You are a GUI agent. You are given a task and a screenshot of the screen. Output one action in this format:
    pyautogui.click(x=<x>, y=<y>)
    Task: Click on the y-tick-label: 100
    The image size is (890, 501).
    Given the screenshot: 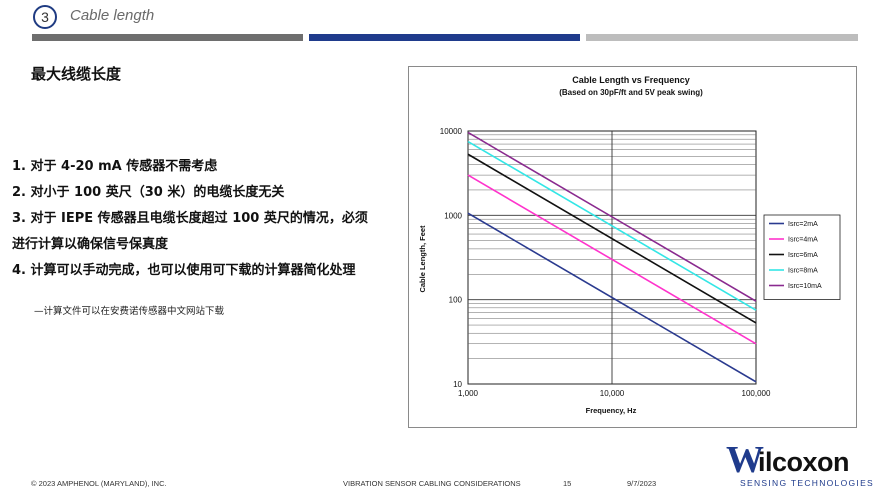 What is the action you would take?
    pyautogui.click(x=456, y=300)
    